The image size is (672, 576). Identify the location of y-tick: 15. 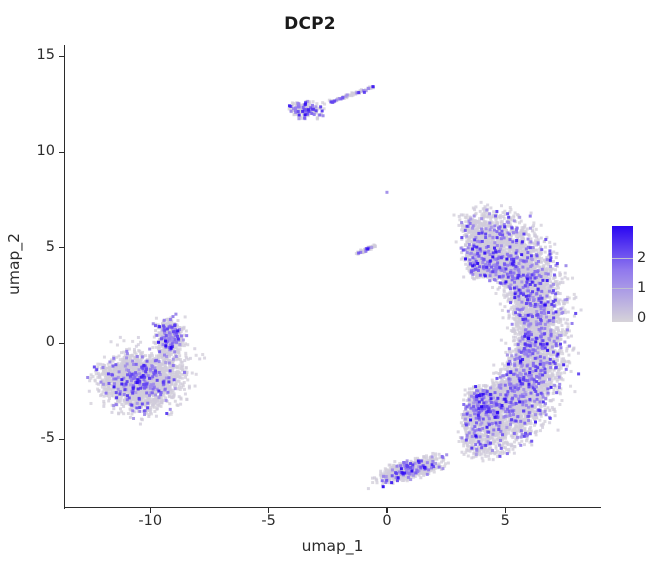
(27, 56).